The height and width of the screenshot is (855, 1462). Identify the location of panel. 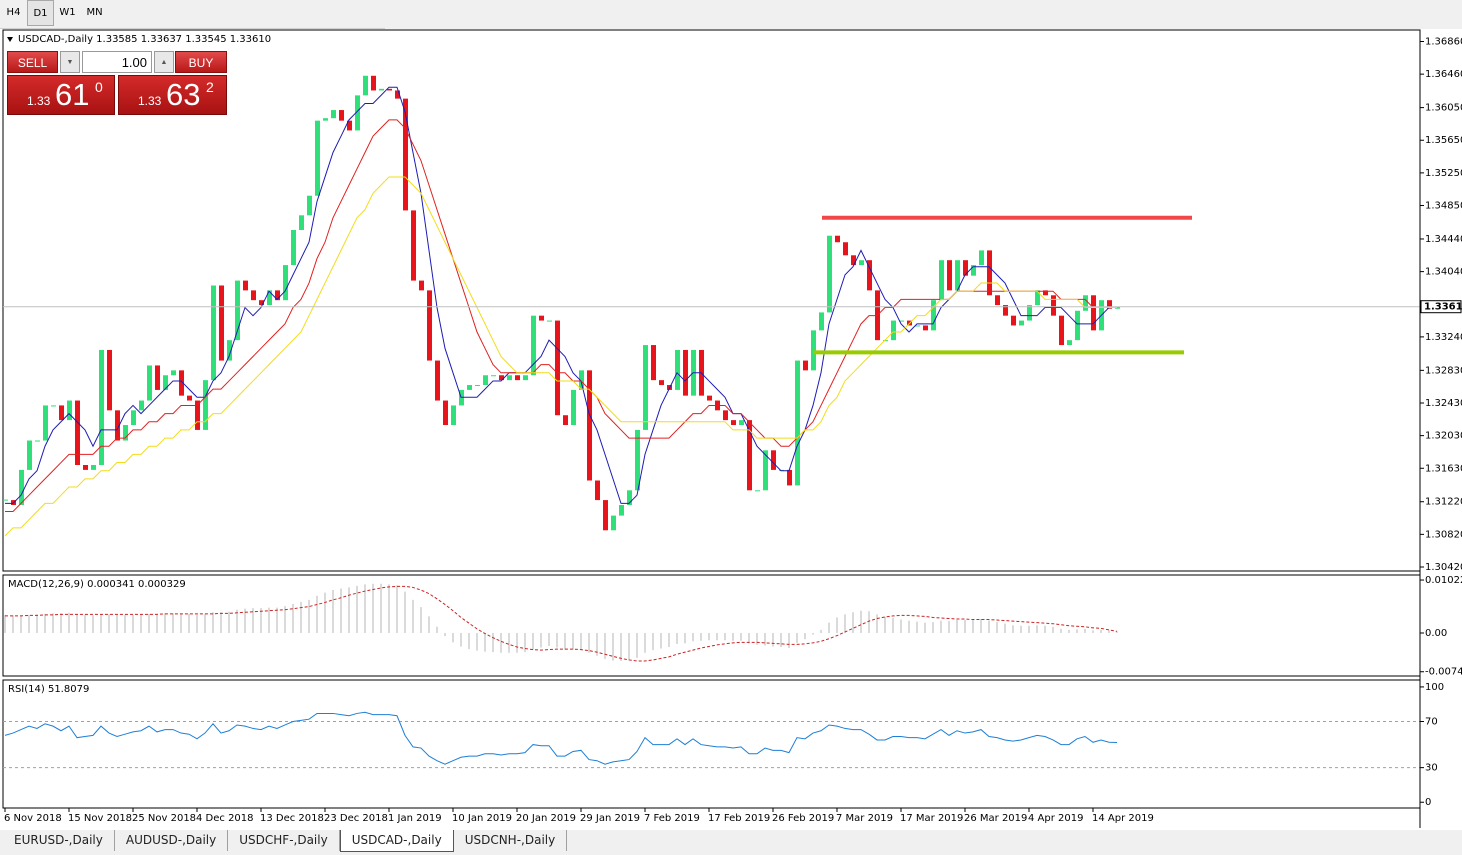
(711, 744).